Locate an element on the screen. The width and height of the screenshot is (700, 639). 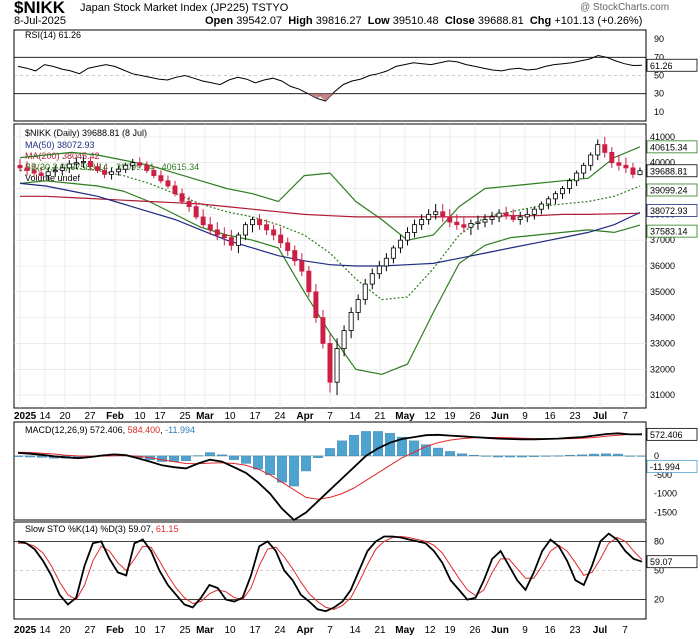
high-label: High is located at coordinates (300, 21).